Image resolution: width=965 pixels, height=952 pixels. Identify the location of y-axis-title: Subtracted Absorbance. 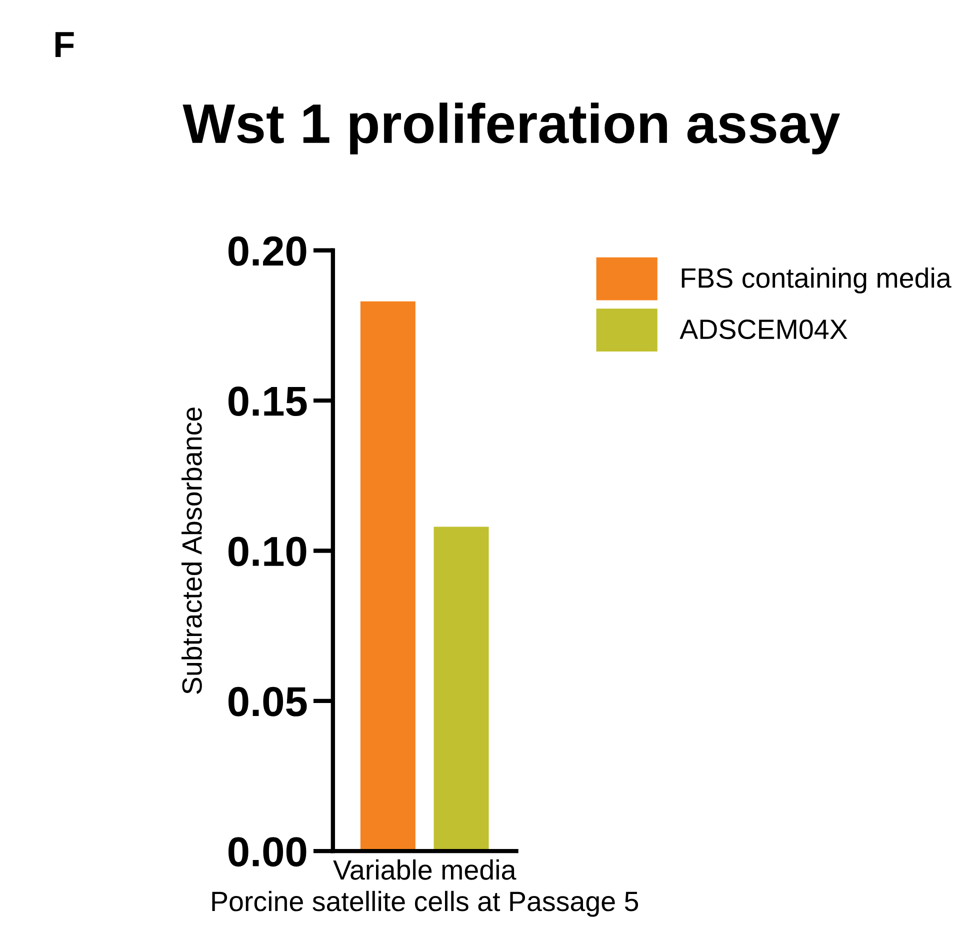
(192, 551).